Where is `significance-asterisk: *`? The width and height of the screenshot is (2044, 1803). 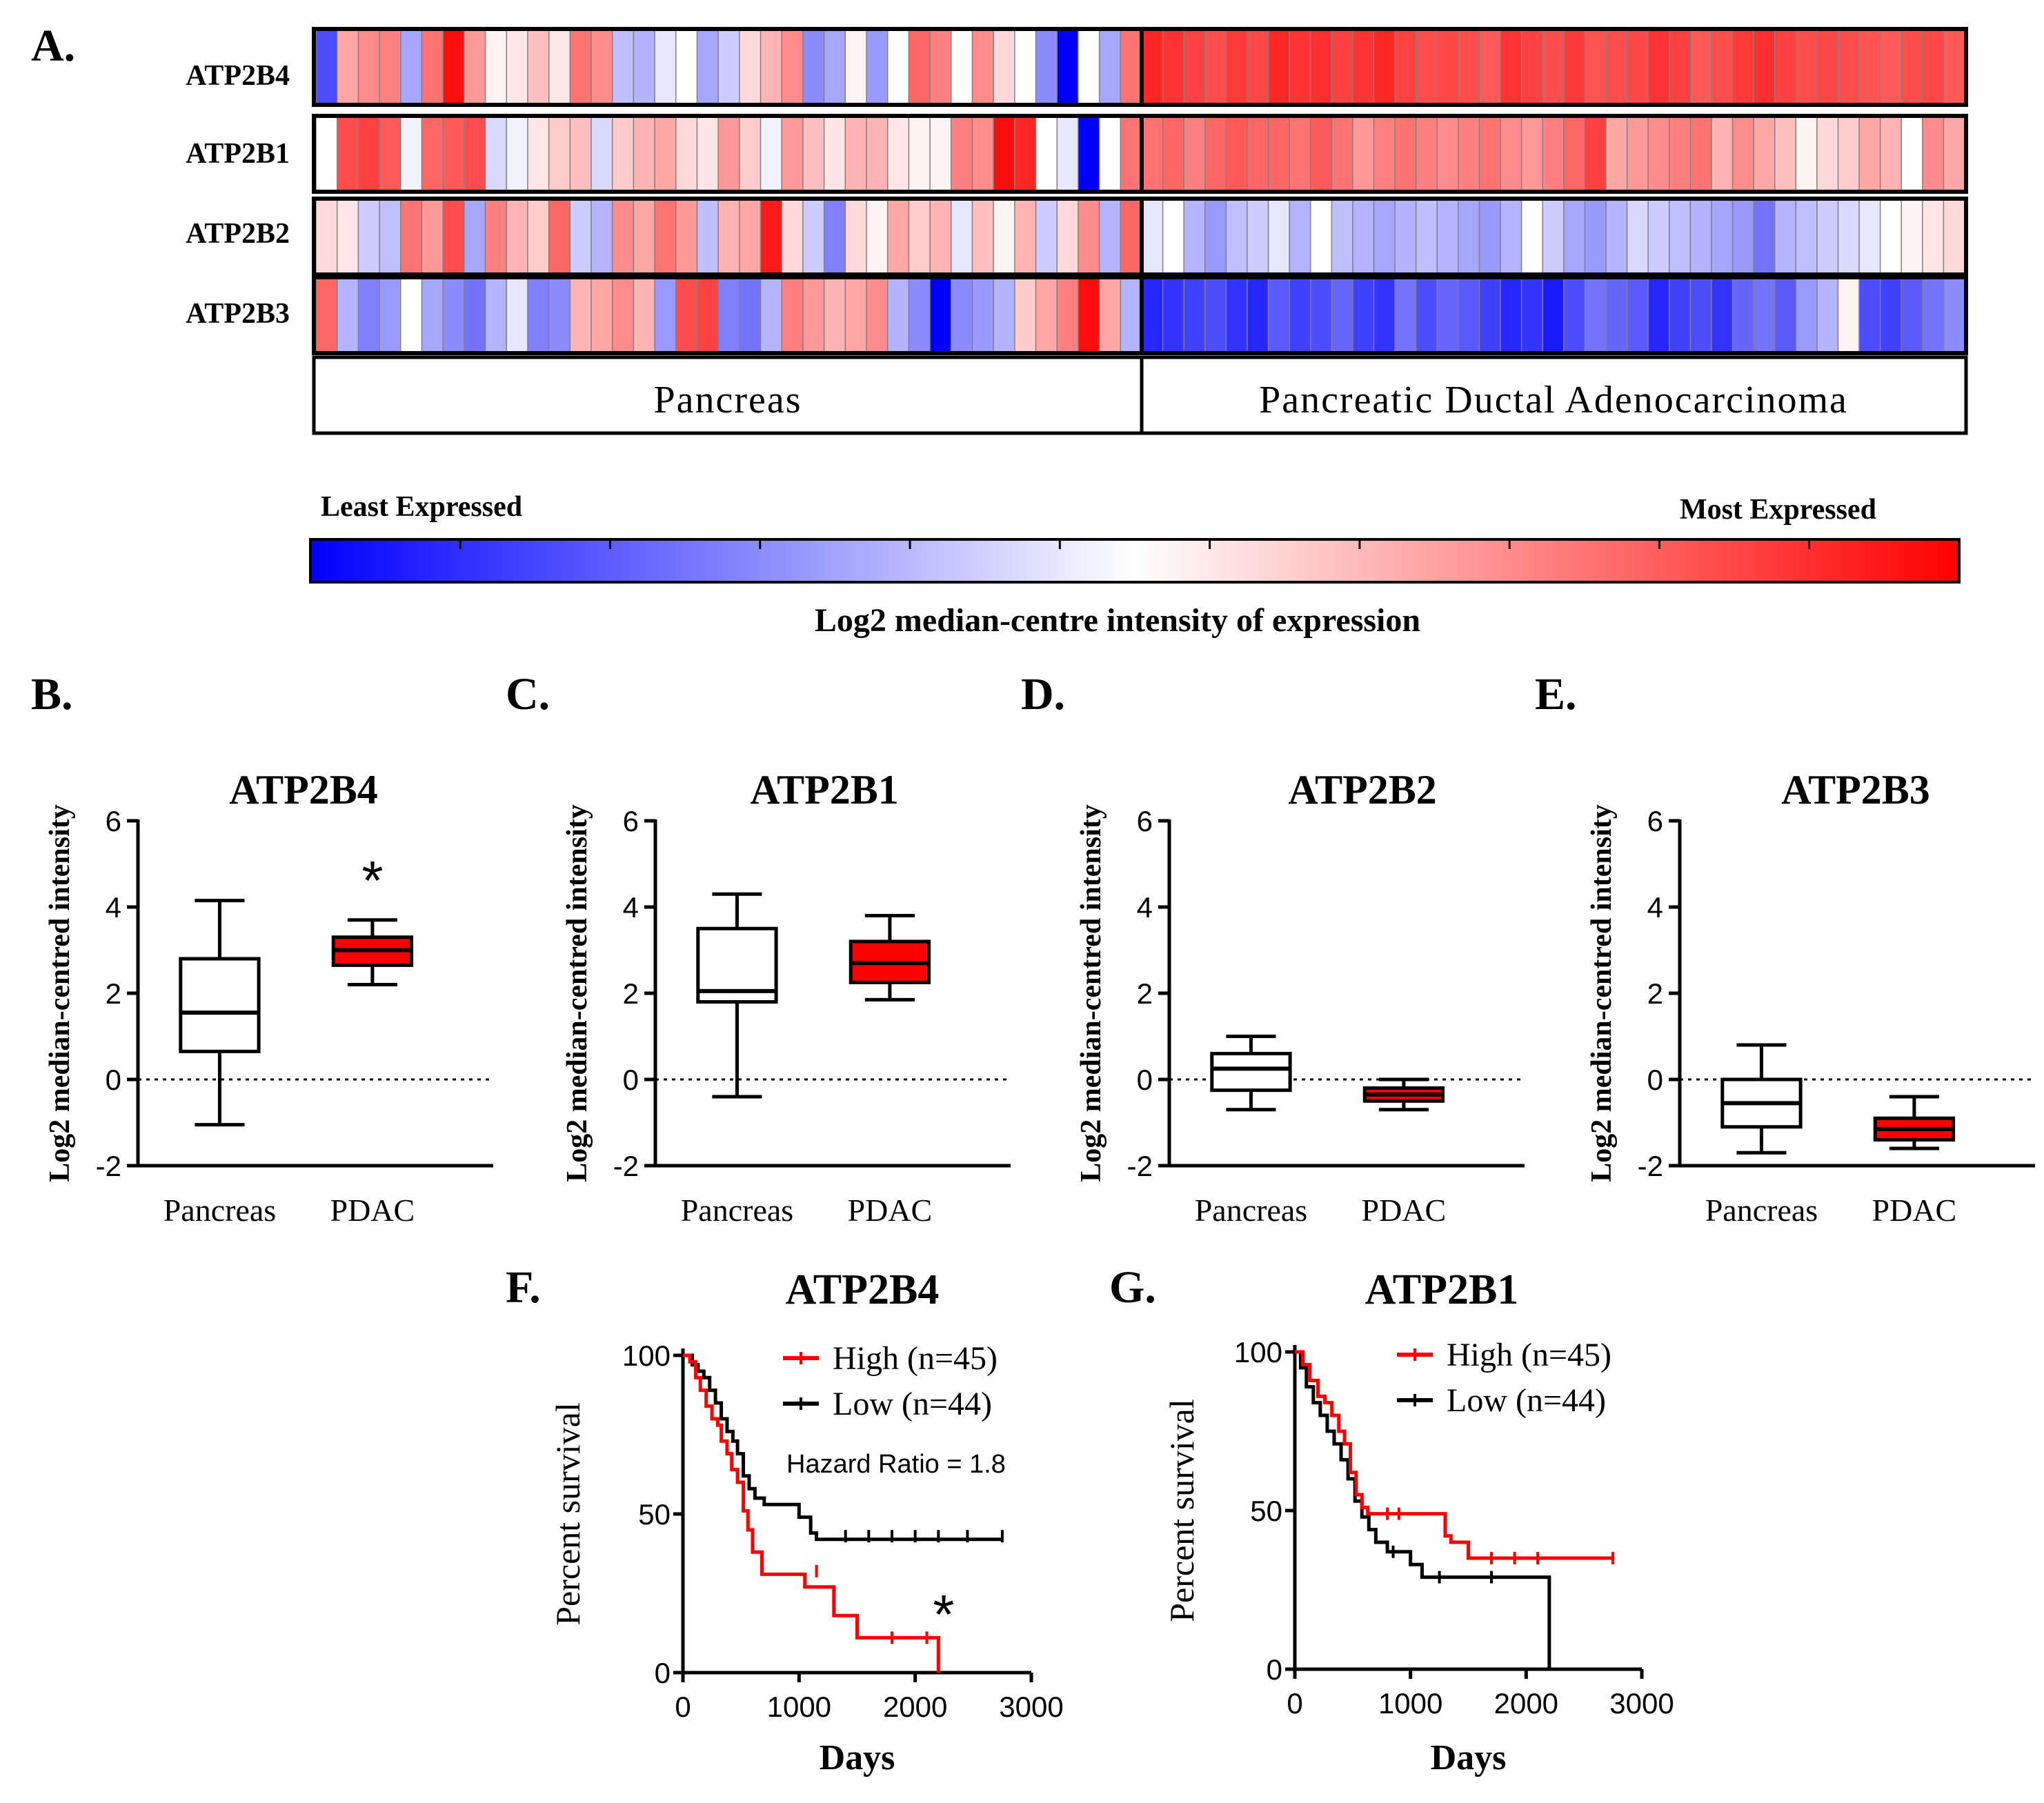 significance-asterisk: * is located at coordinates (944, 1615).